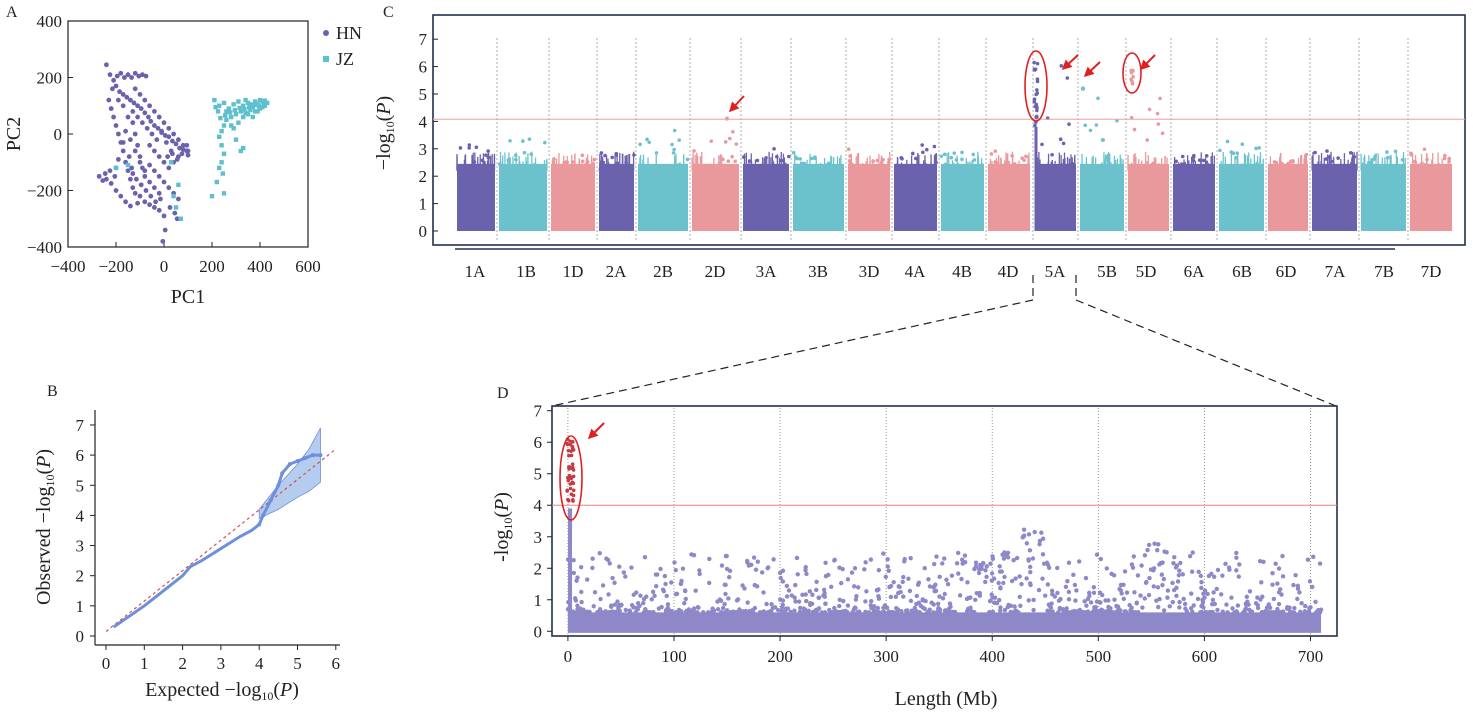  I want to click on panel-d-label: D, so click(503, 393).